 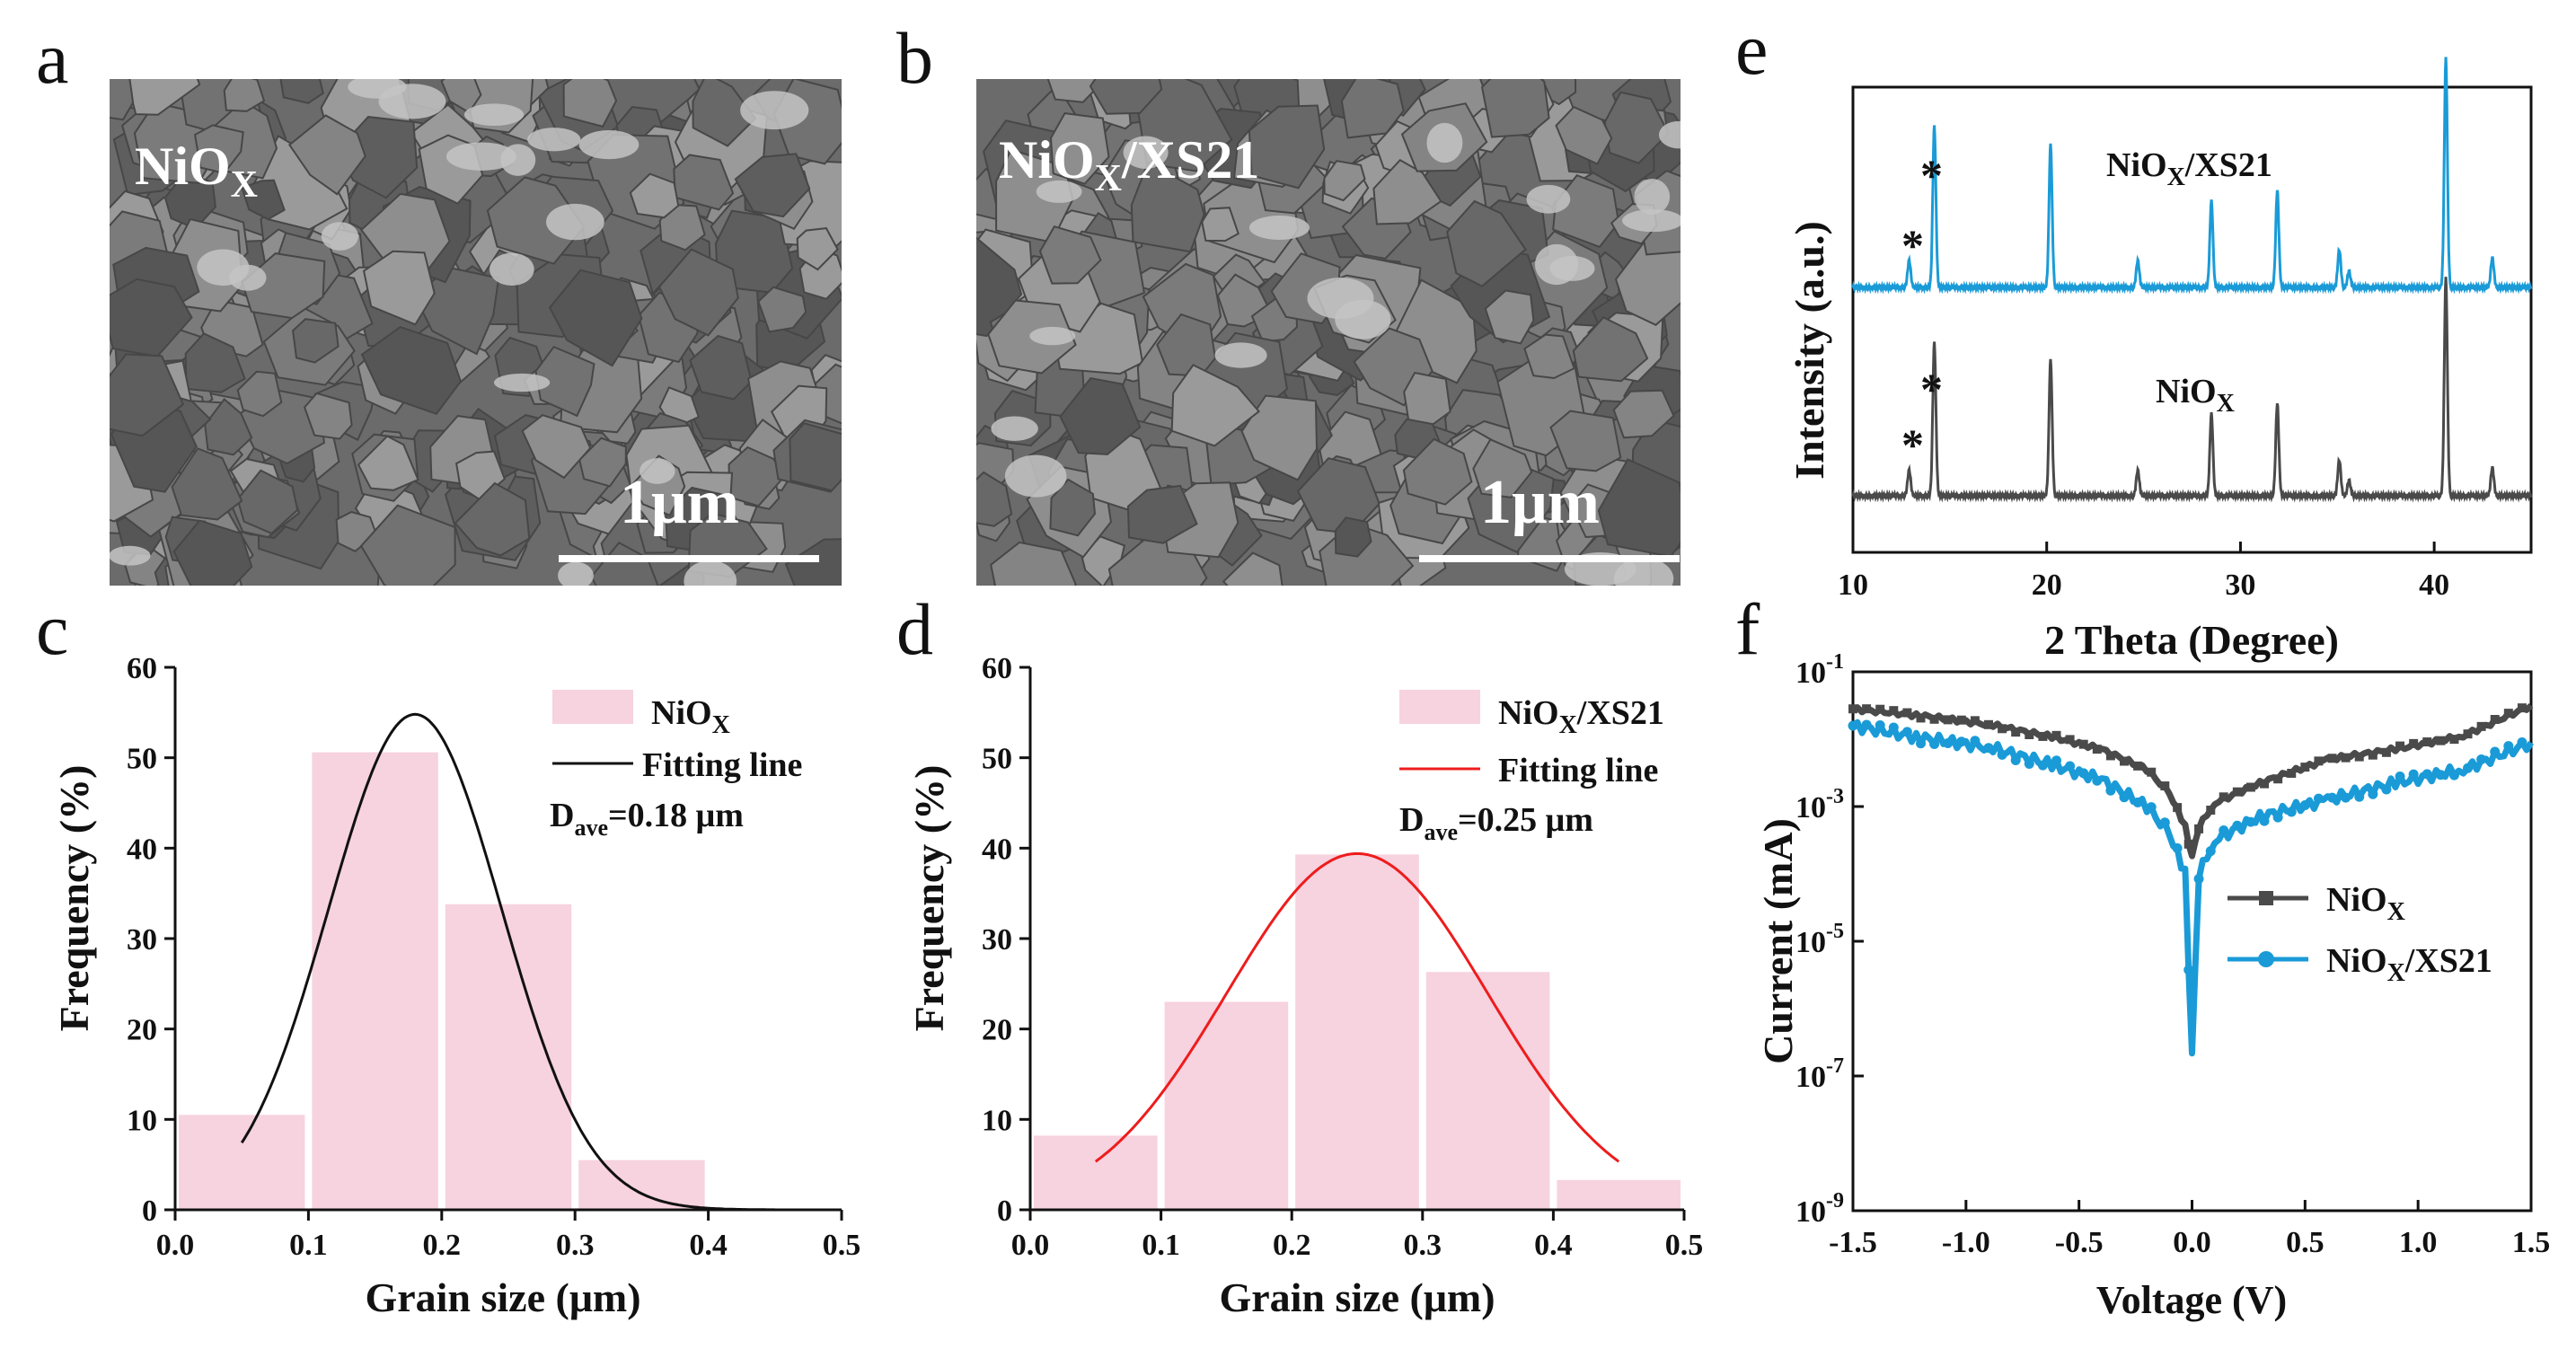 What do you see at coordinates (2266, 898) in the screenshot?
I see `legend-marker` at bounding box center [2266, 898].